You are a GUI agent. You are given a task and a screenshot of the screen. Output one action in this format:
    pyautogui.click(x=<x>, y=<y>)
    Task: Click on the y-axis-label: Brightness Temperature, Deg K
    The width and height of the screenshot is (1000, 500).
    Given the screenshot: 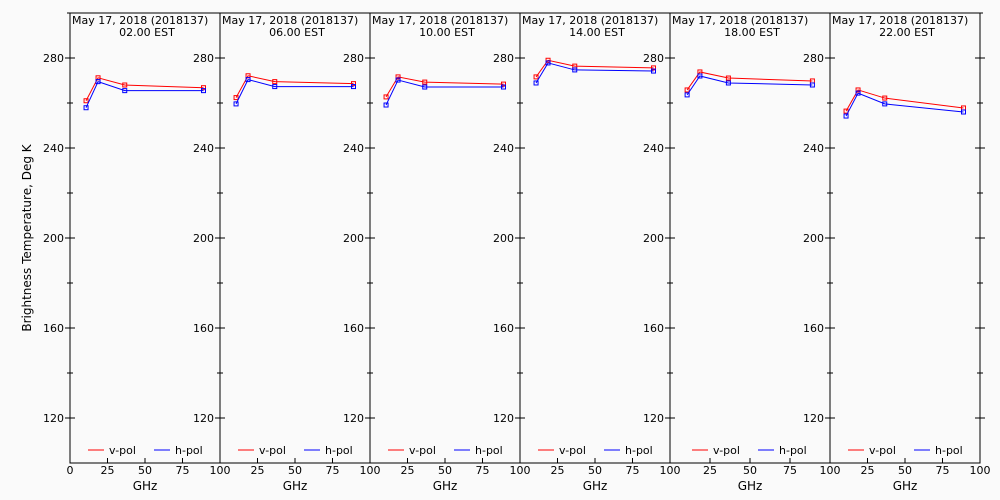 What is the action you would take?
    pyautogui.click(x=27, y=237)
    